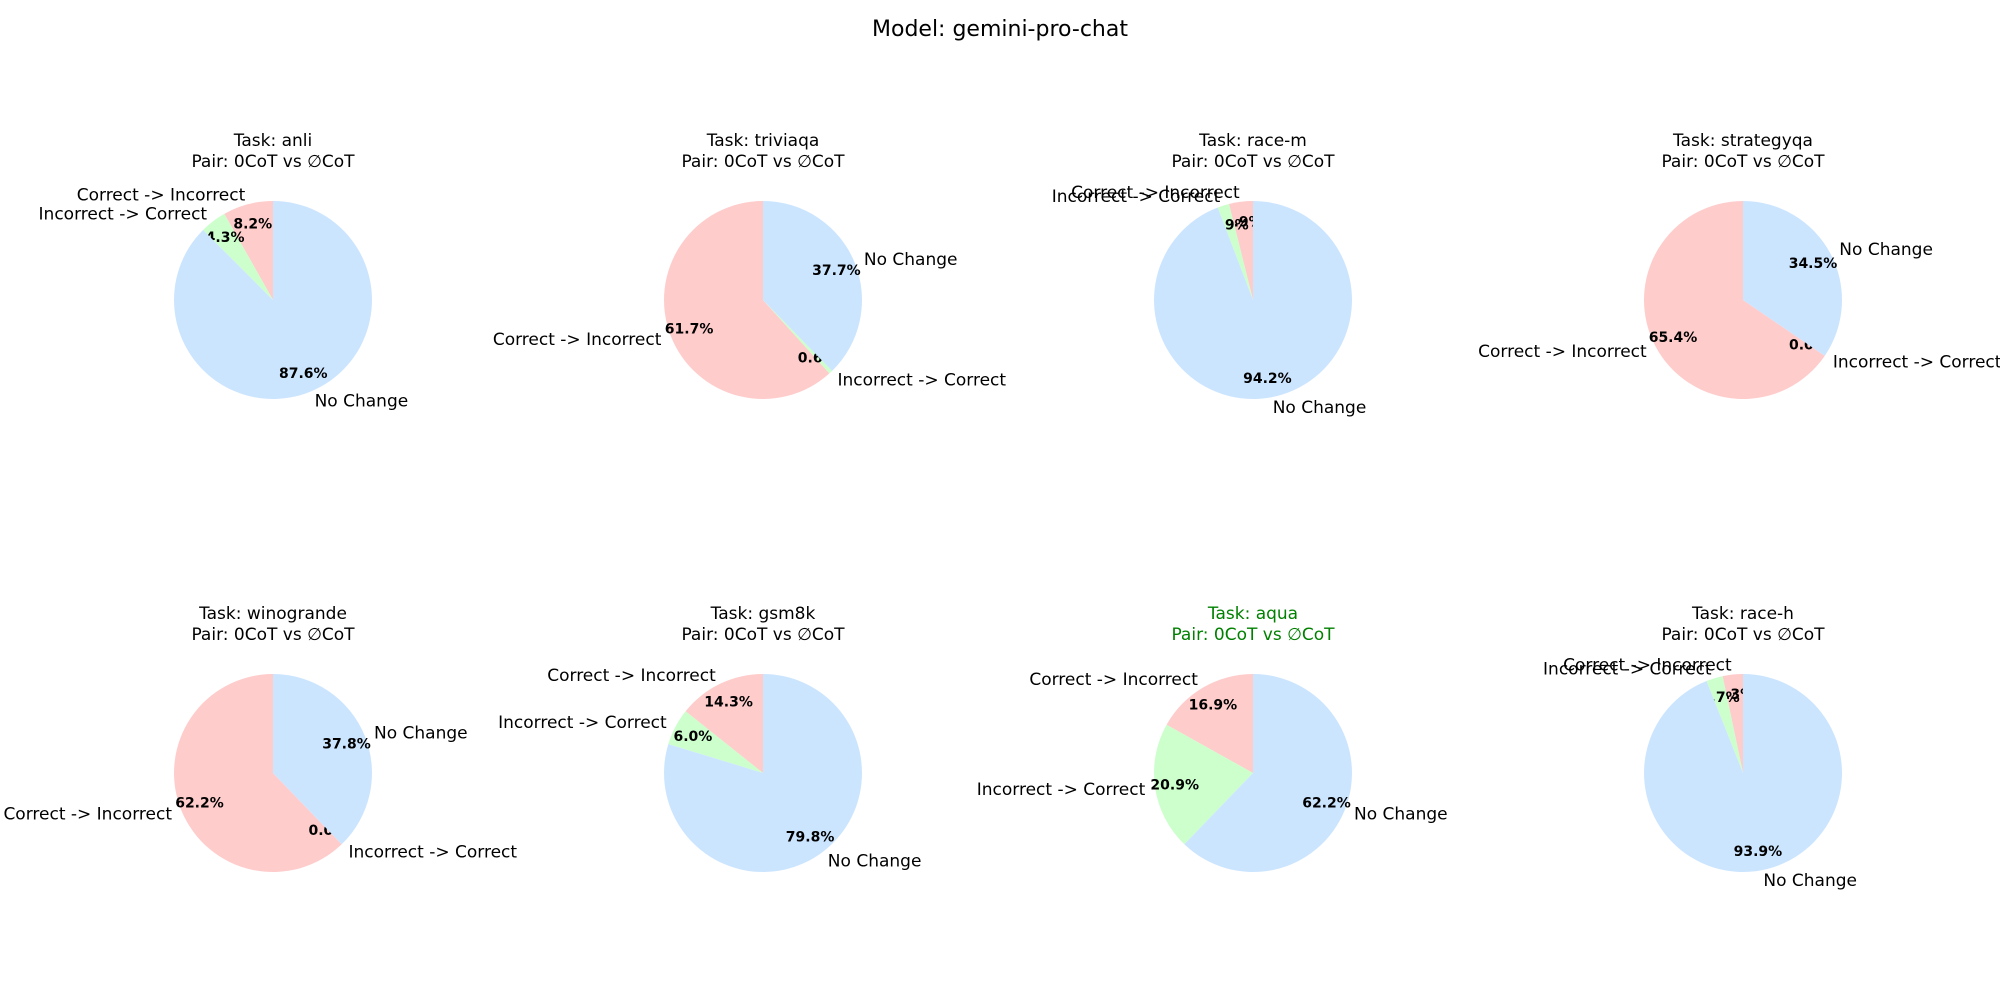  What do you see at coordinates (1813, 264) in the screenshot?
I see `slice-percentage: 34.5%` at bounding box center [1813, 264].